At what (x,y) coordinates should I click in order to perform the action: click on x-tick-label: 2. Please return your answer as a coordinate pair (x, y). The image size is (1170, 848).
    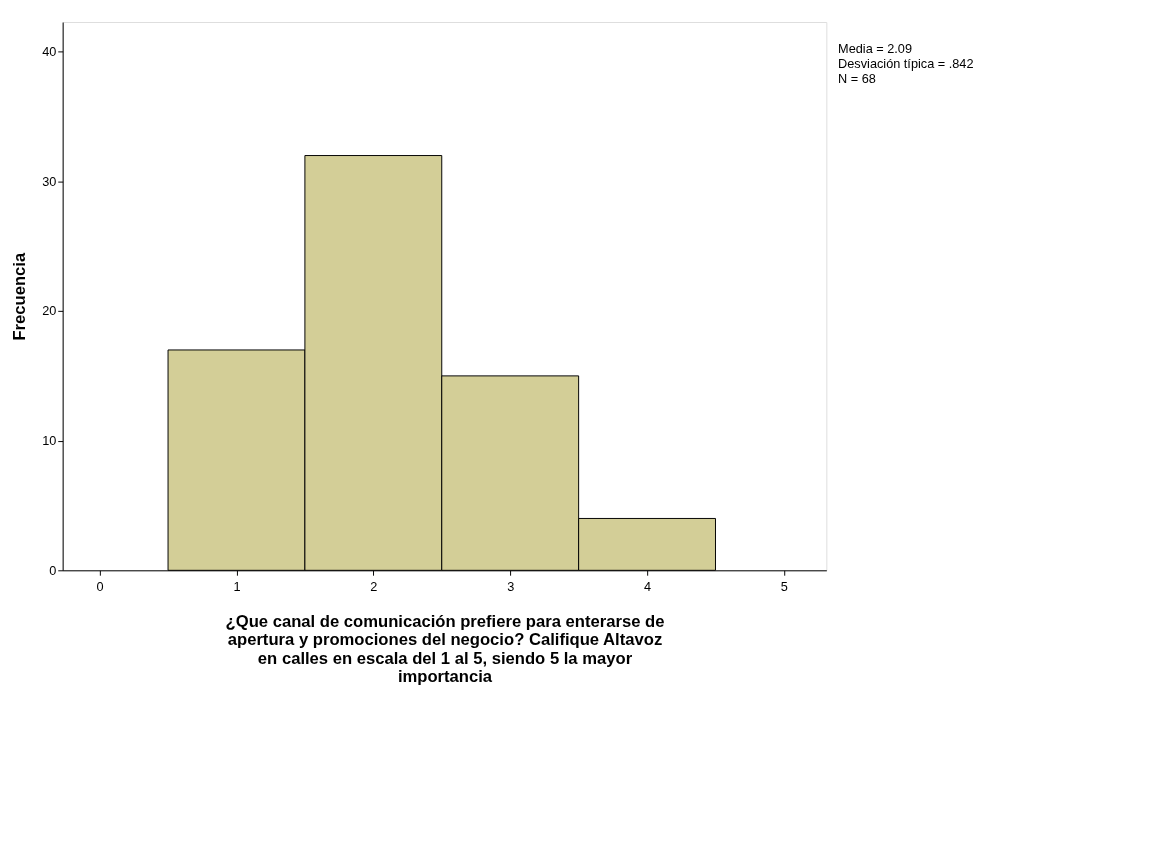
    Looking at the image, I should click on (374, 587).